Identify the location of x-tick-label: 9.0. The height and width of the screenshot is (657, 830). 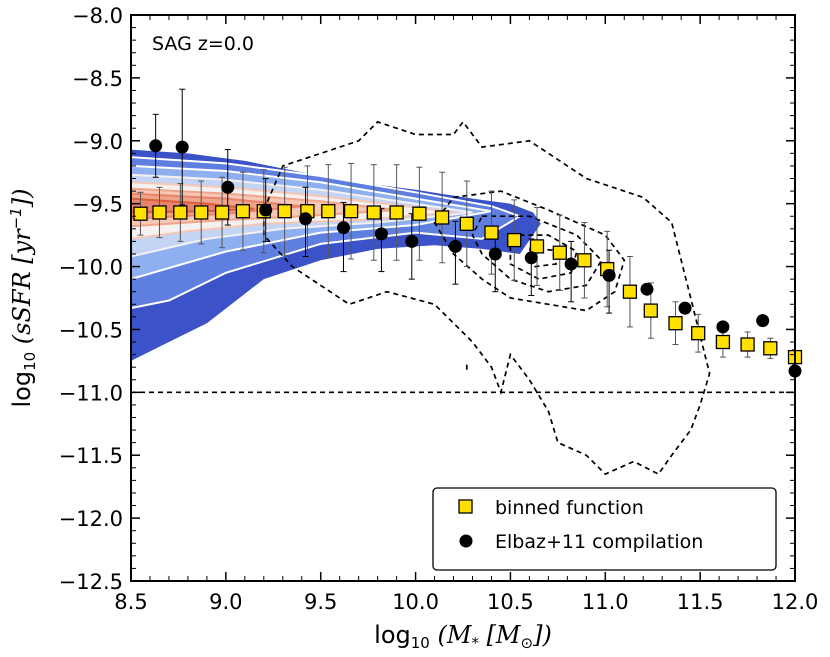
(225, 602).